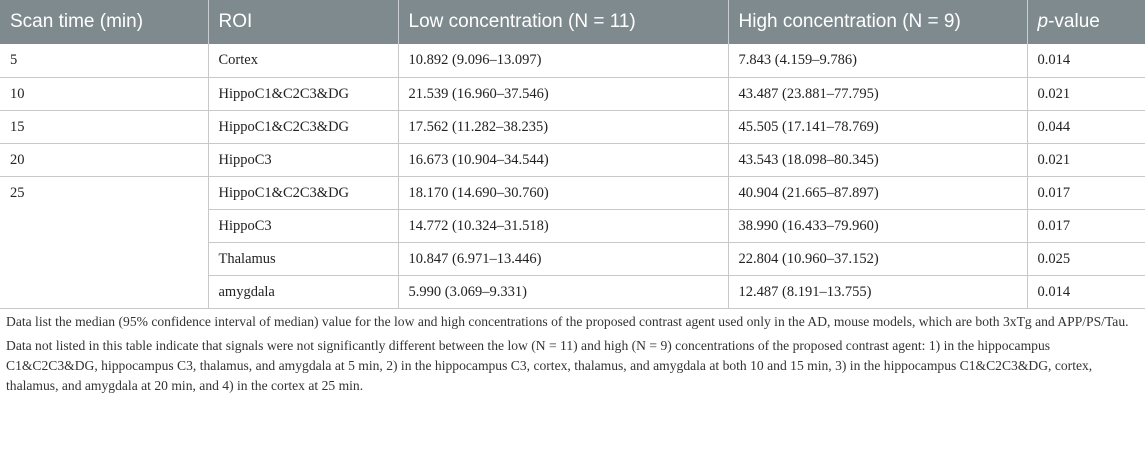  What do you see at coordinates (104, 22) in the screenshot?
I see `header-scan-time: Scan time (min)` at bounding box center [104, 22].